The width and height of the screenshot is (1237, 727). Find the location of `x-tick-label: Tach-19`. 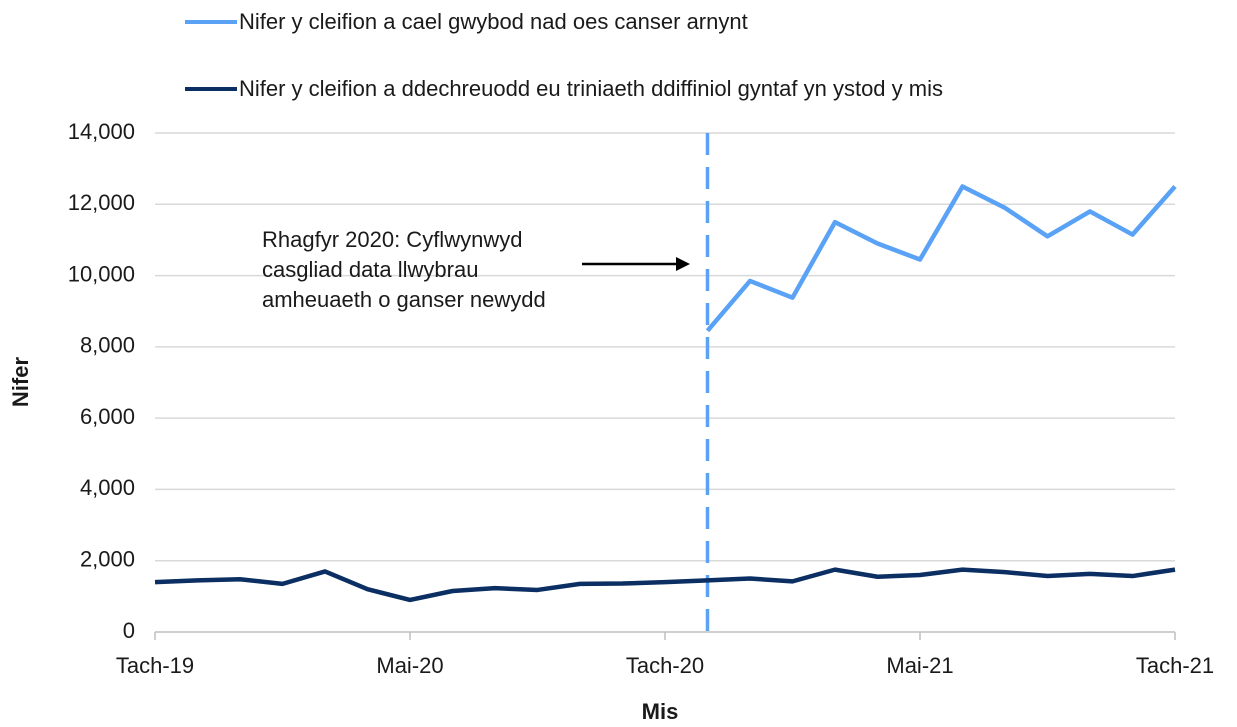

x-tick-label: Tach-19 is located at coordinates (155, 665).